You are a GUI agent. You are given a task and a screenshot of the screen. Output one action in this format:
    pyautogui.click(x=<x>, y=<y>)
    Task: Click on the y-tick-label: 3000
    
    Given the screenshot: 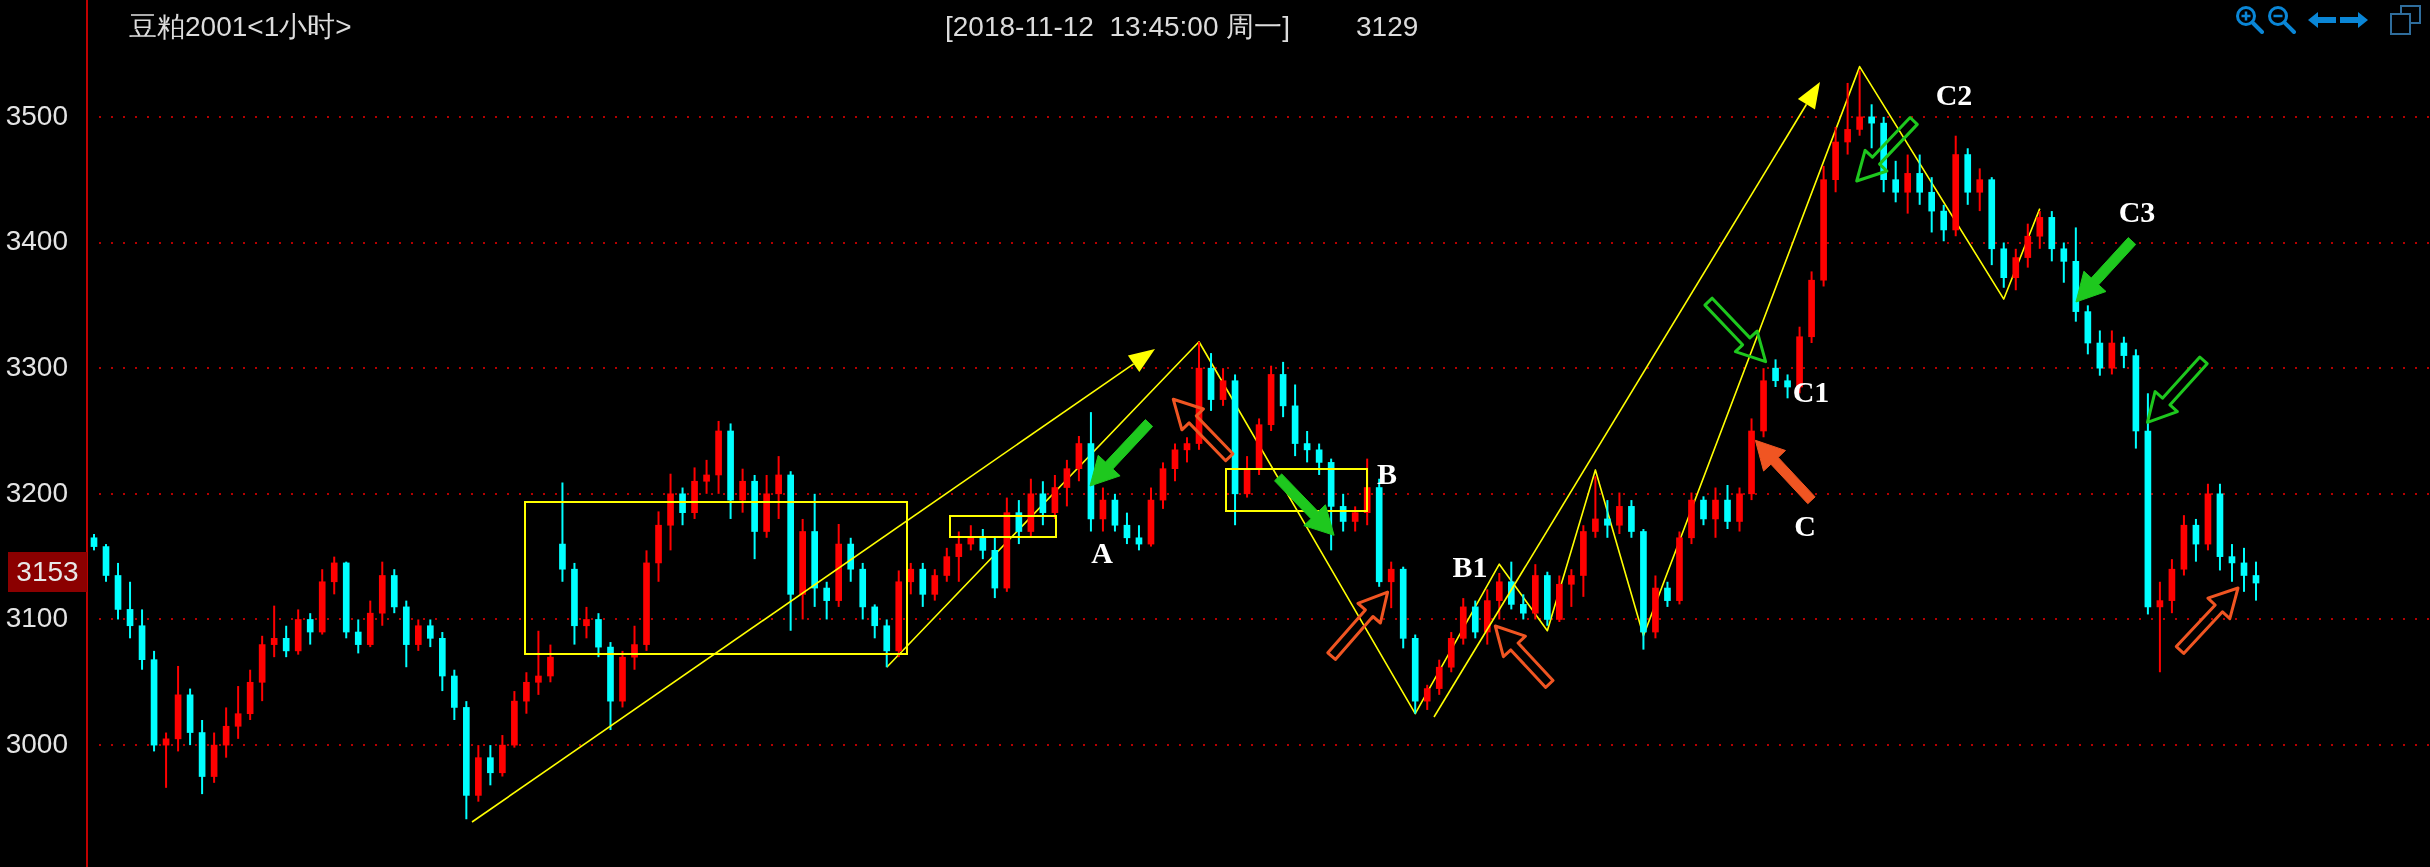 What is the action you would take?
    pyautogui.click(x=36, y=743)
    